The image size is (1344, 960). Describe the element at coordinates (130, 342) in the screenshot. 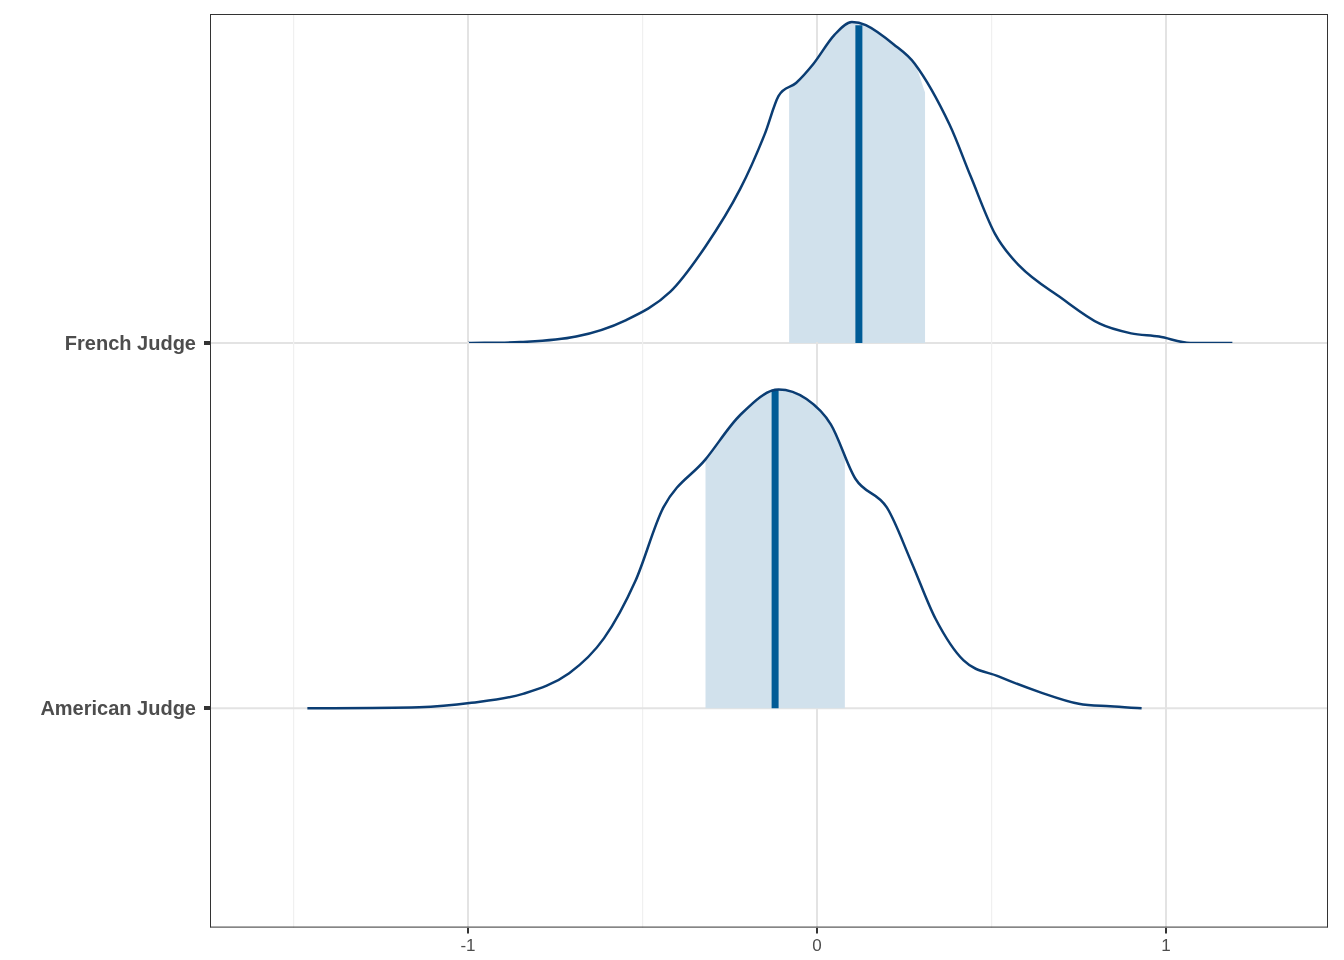

I see `y-axis-title: French Judge` at that location.